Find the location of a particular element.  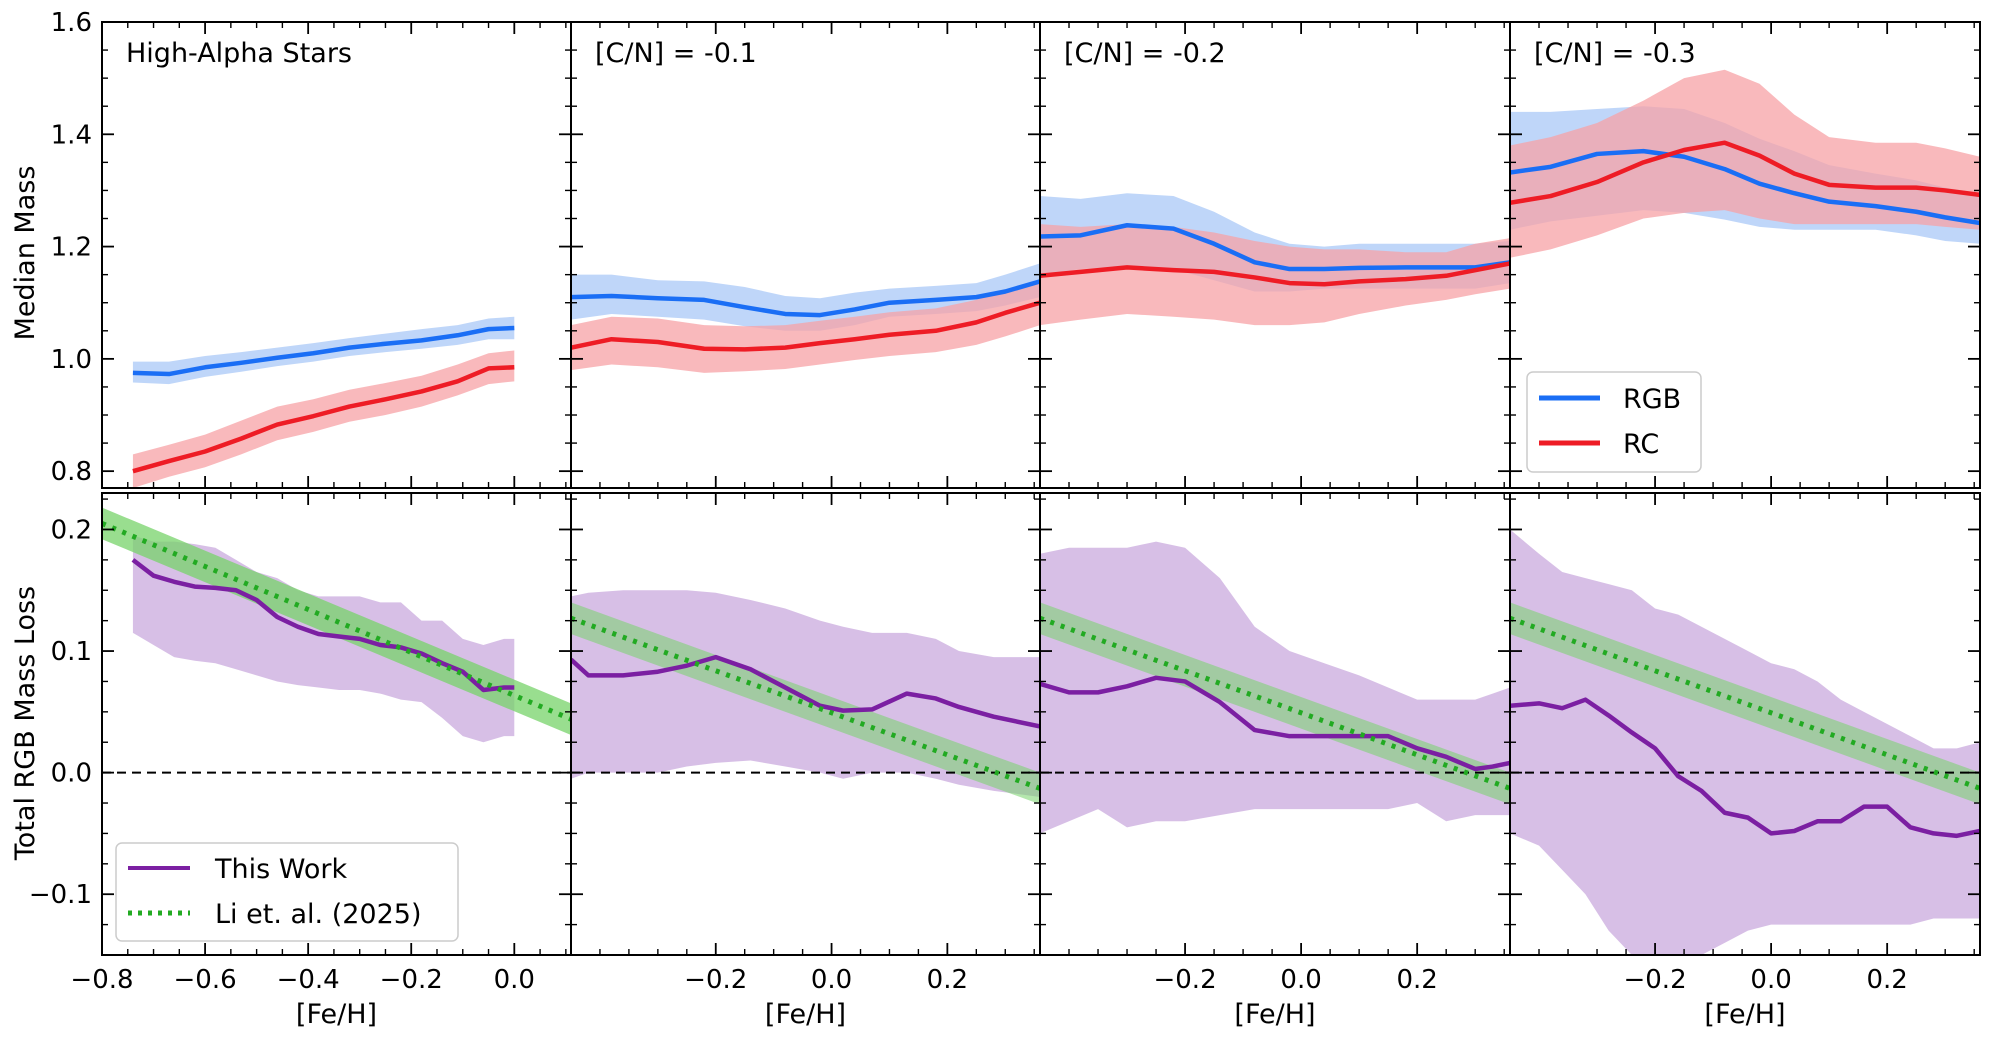

y-tick-label: 0.2 is located at coordinates (71, 530).